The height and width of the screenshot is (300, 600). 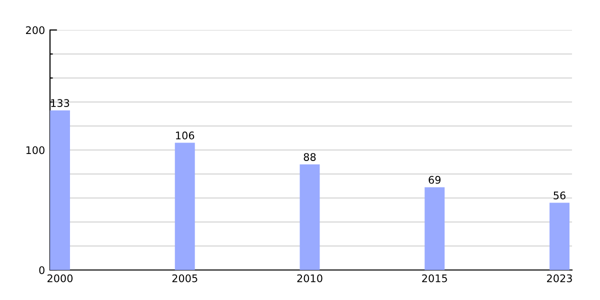 I want to click on y-tick-label: 200, so click(x=35, y=30).